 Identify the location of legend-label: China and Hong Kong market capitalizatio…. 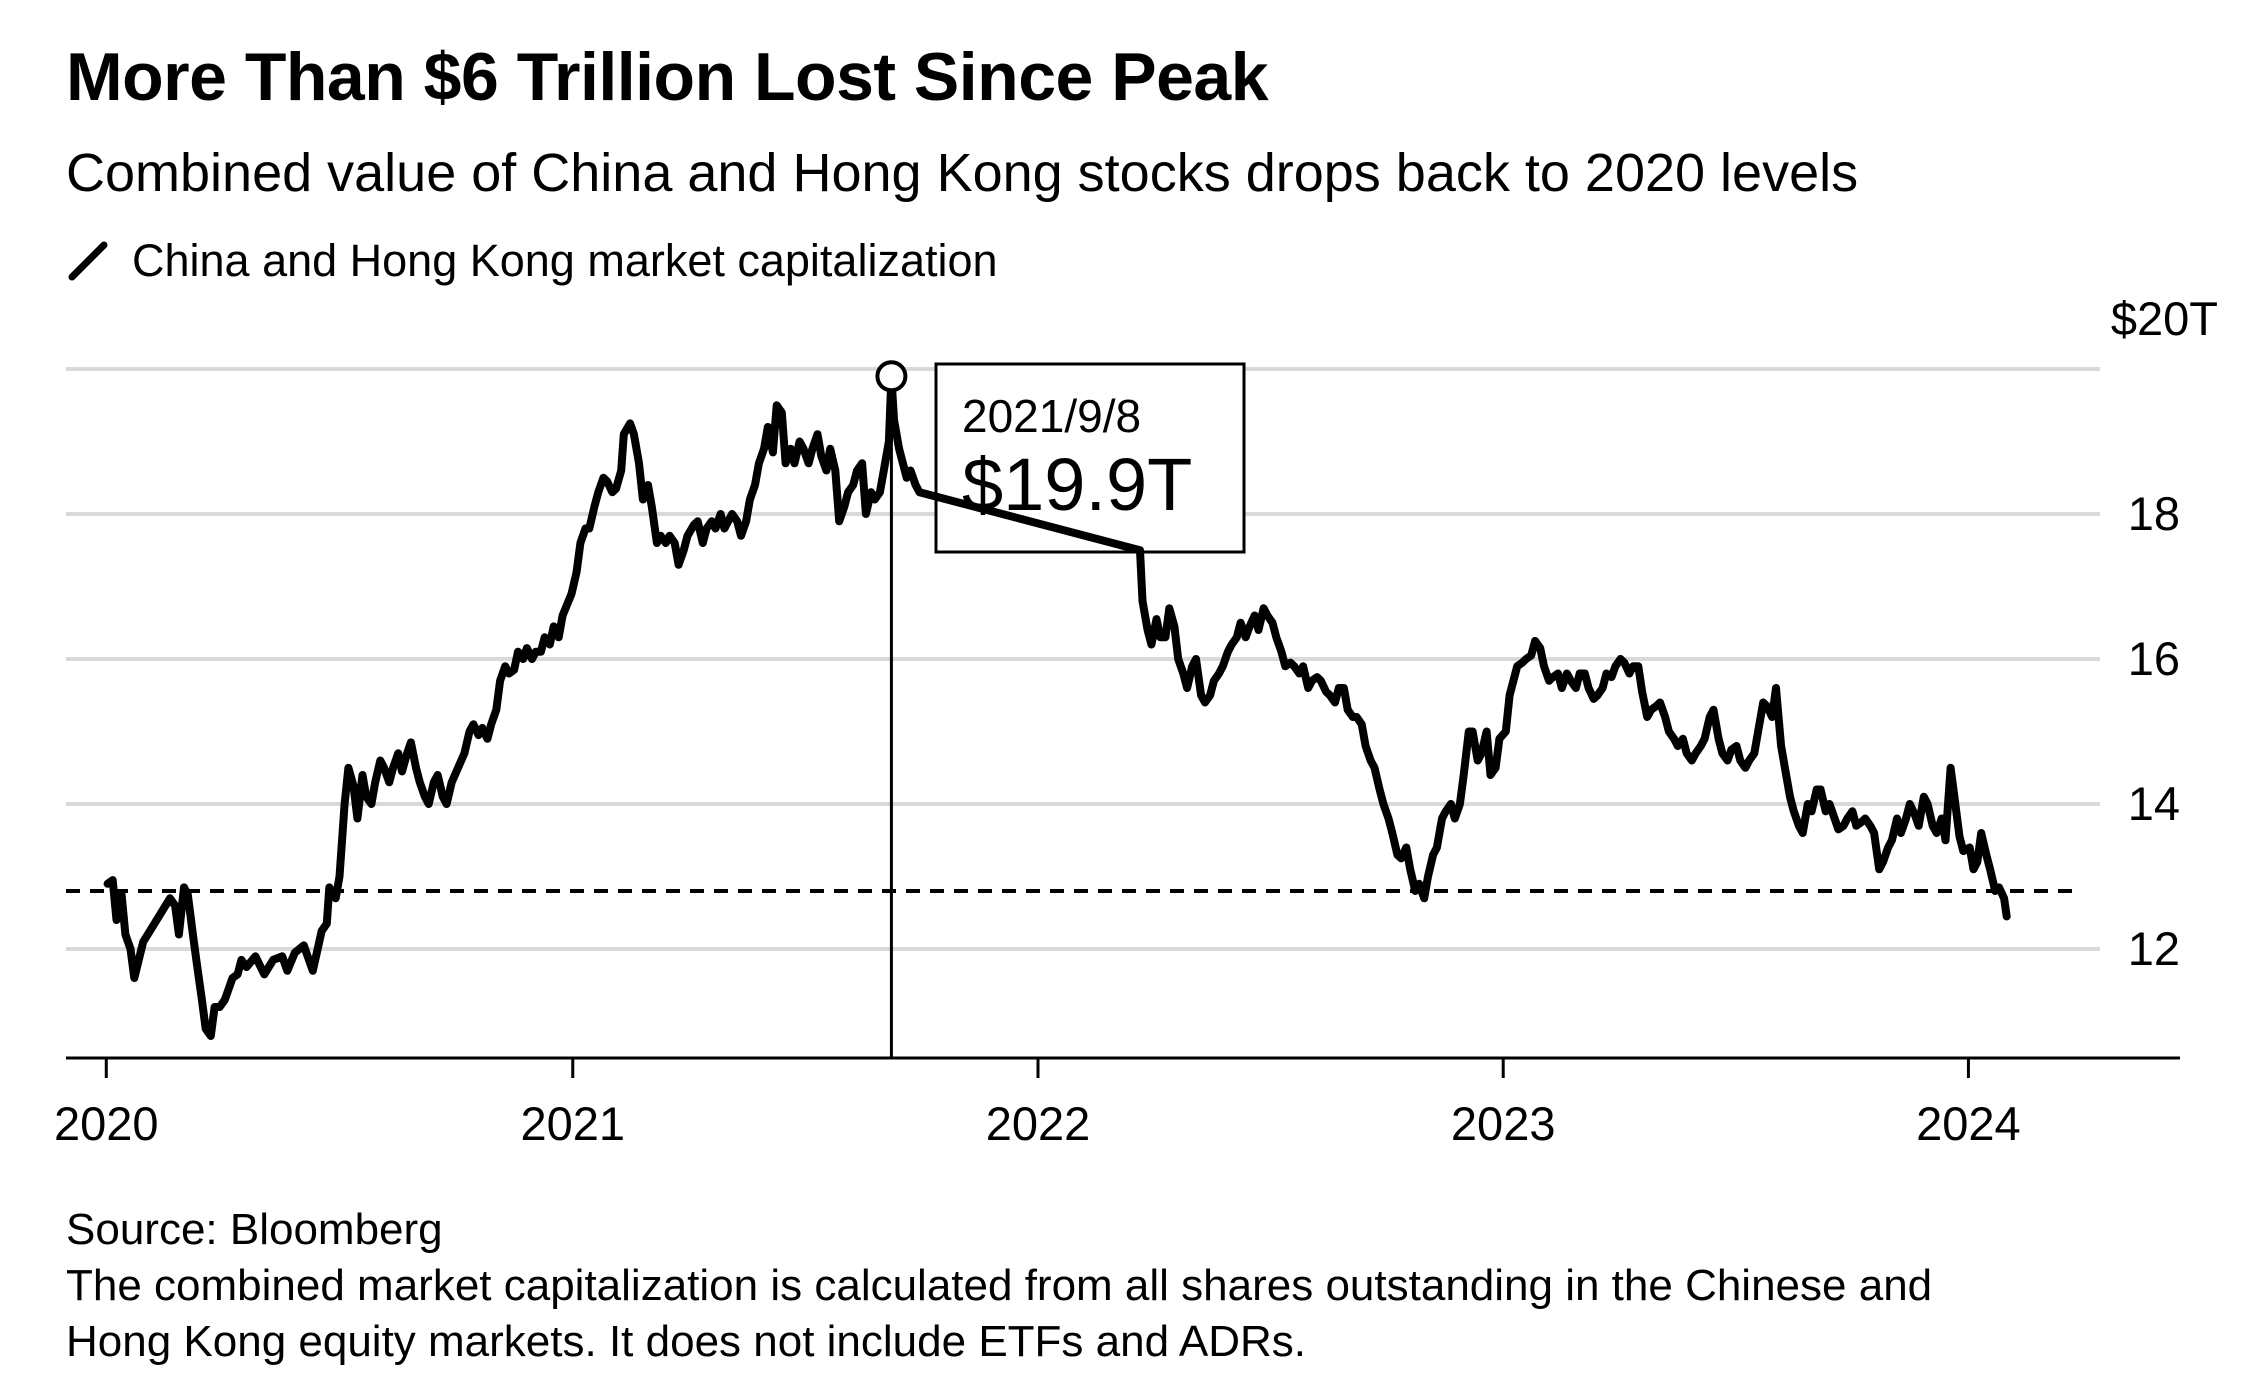
(565, 260).